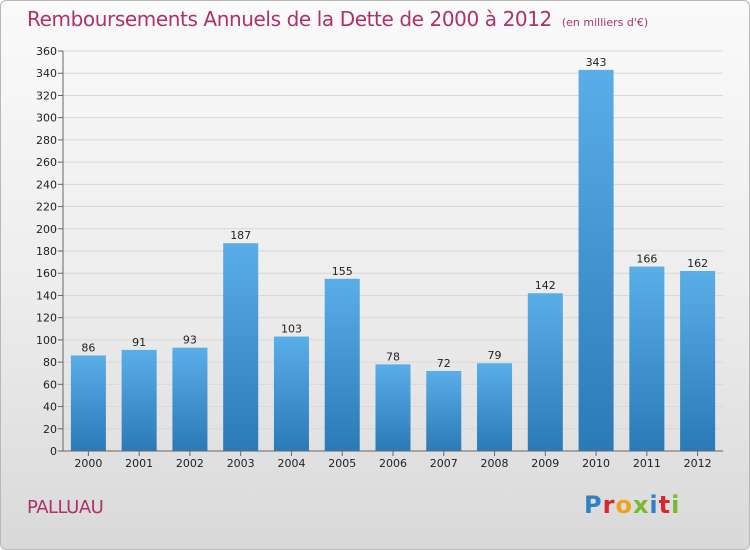 This screenshot has height=550, width=750. I want to click on x-tick-label: 2007, so click(444, 463).